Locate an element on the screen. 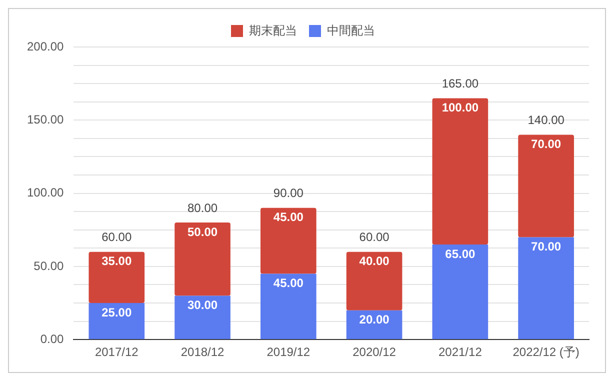  x-tick-label: 2018/12 is located at coordinates (202, 352).